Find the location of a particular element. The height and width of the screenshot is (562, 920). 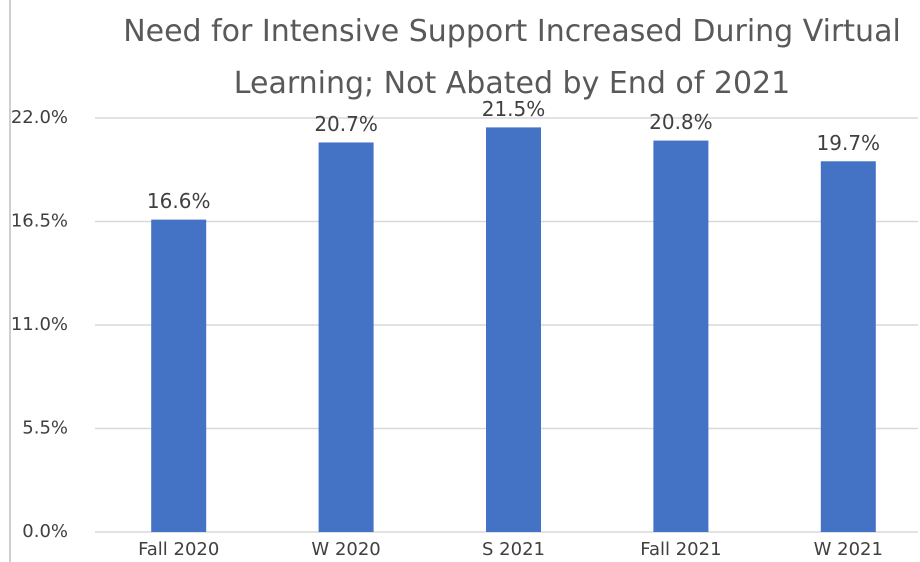

x-tick-label: Fall 2021 is located at coordinates (680, 549).